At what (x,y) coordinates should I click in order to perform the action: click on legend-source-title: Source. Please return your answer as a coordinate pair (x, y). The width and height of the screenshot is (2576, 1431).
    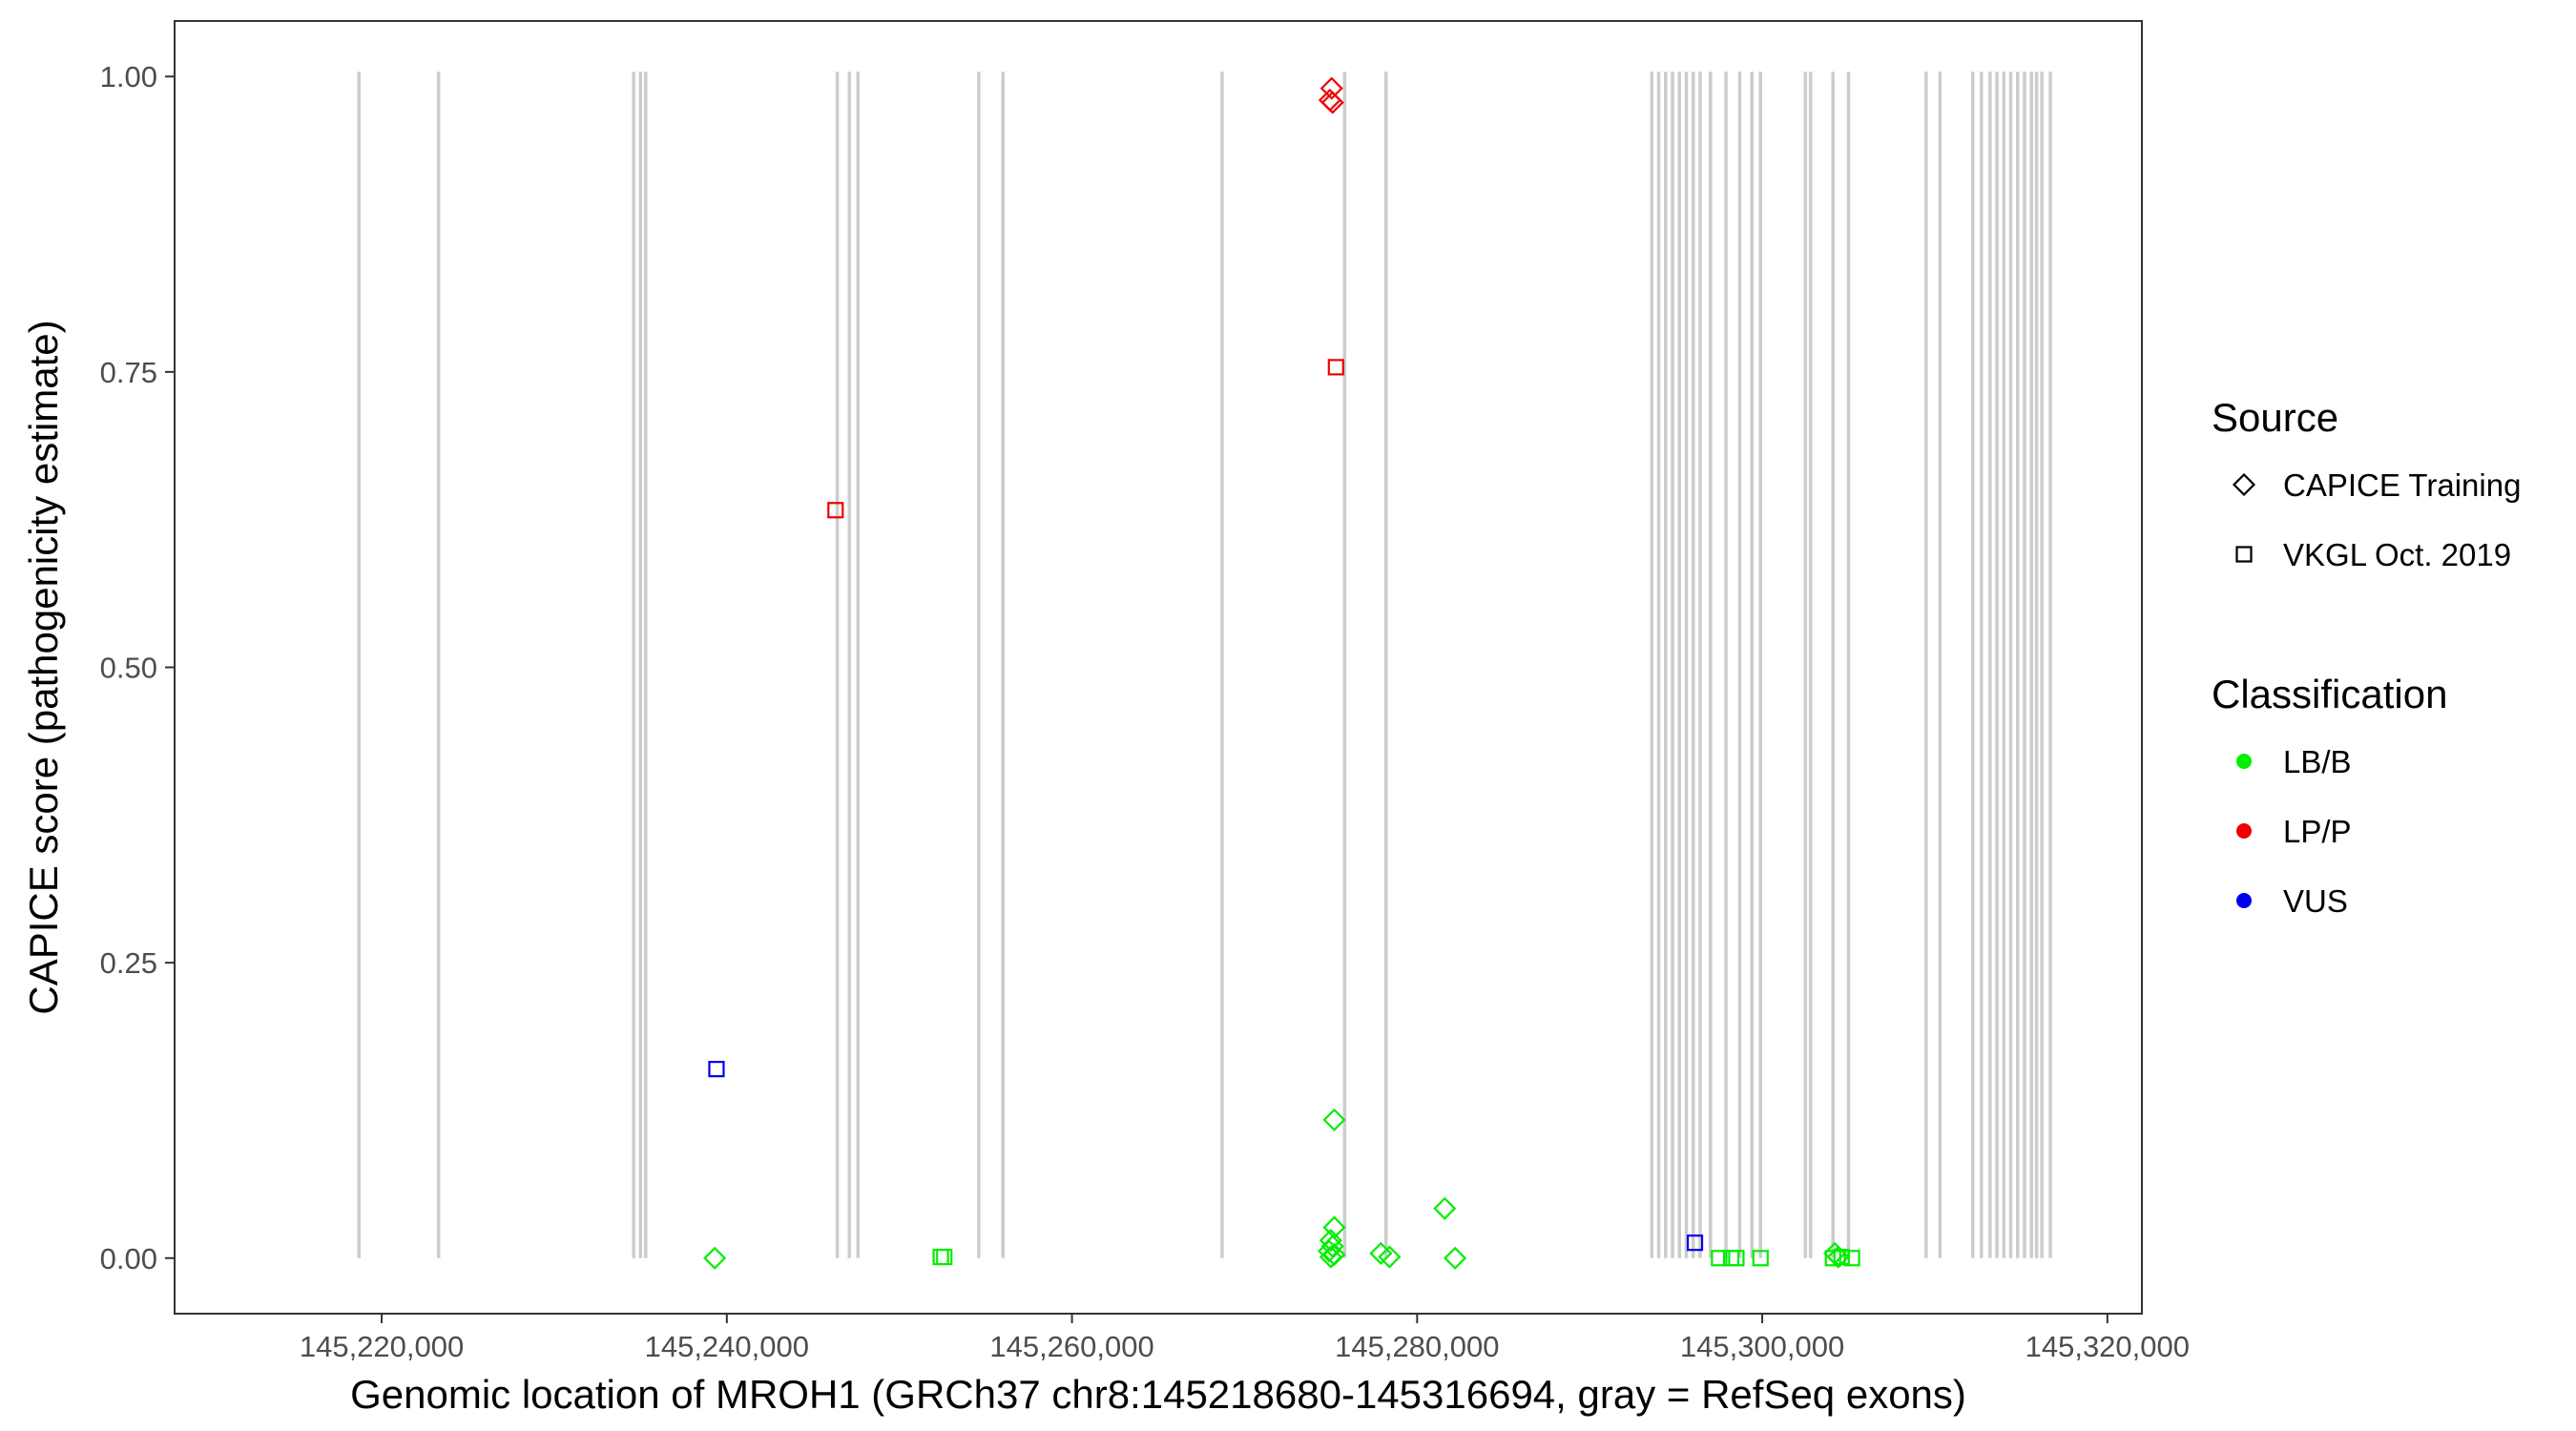
    Looking at the image, I should click on (2275, 417).